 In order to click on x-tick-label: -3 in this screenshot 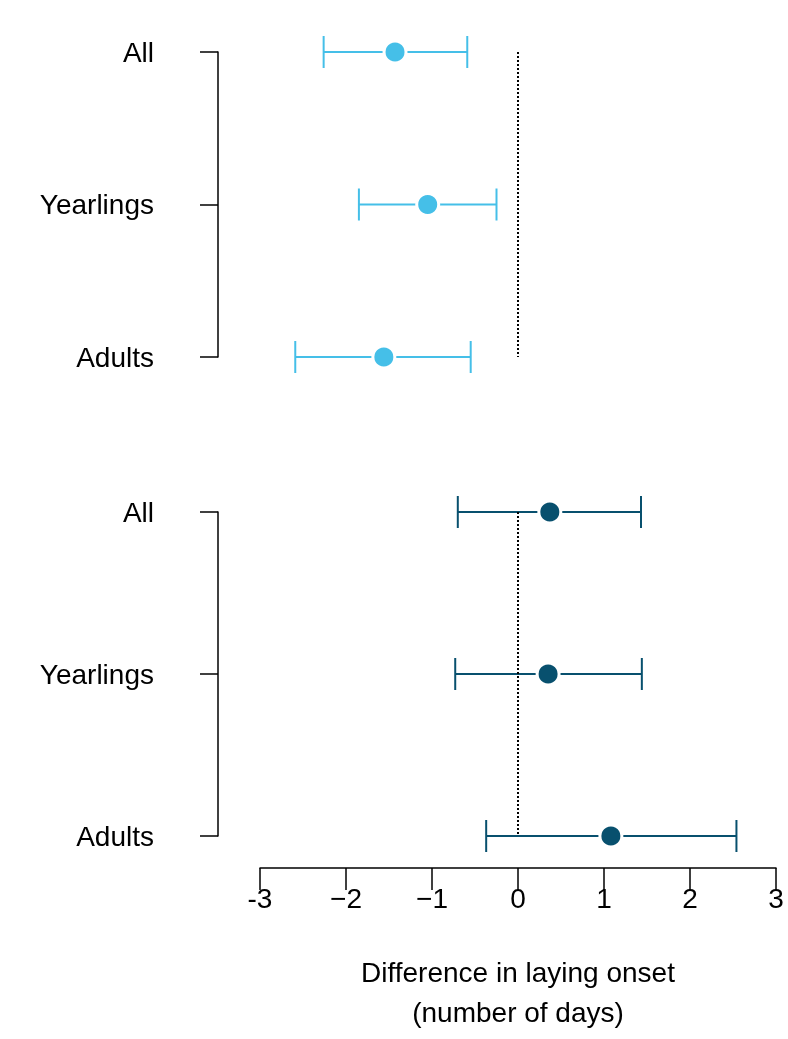, I will do `click(260, 898)`.